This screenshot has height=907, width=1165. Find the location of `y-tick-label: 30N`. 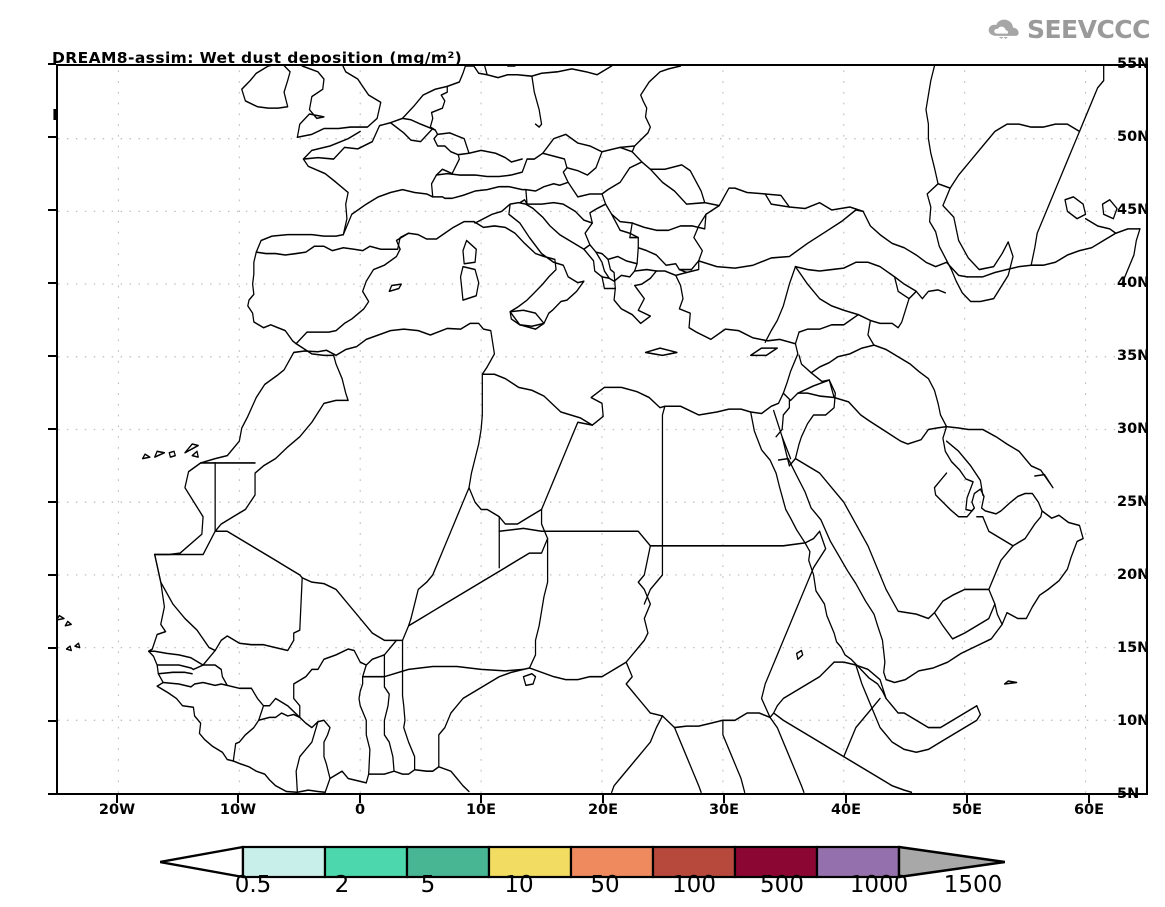

y-tick-label: 30N is located at coordinates (1133, 429).